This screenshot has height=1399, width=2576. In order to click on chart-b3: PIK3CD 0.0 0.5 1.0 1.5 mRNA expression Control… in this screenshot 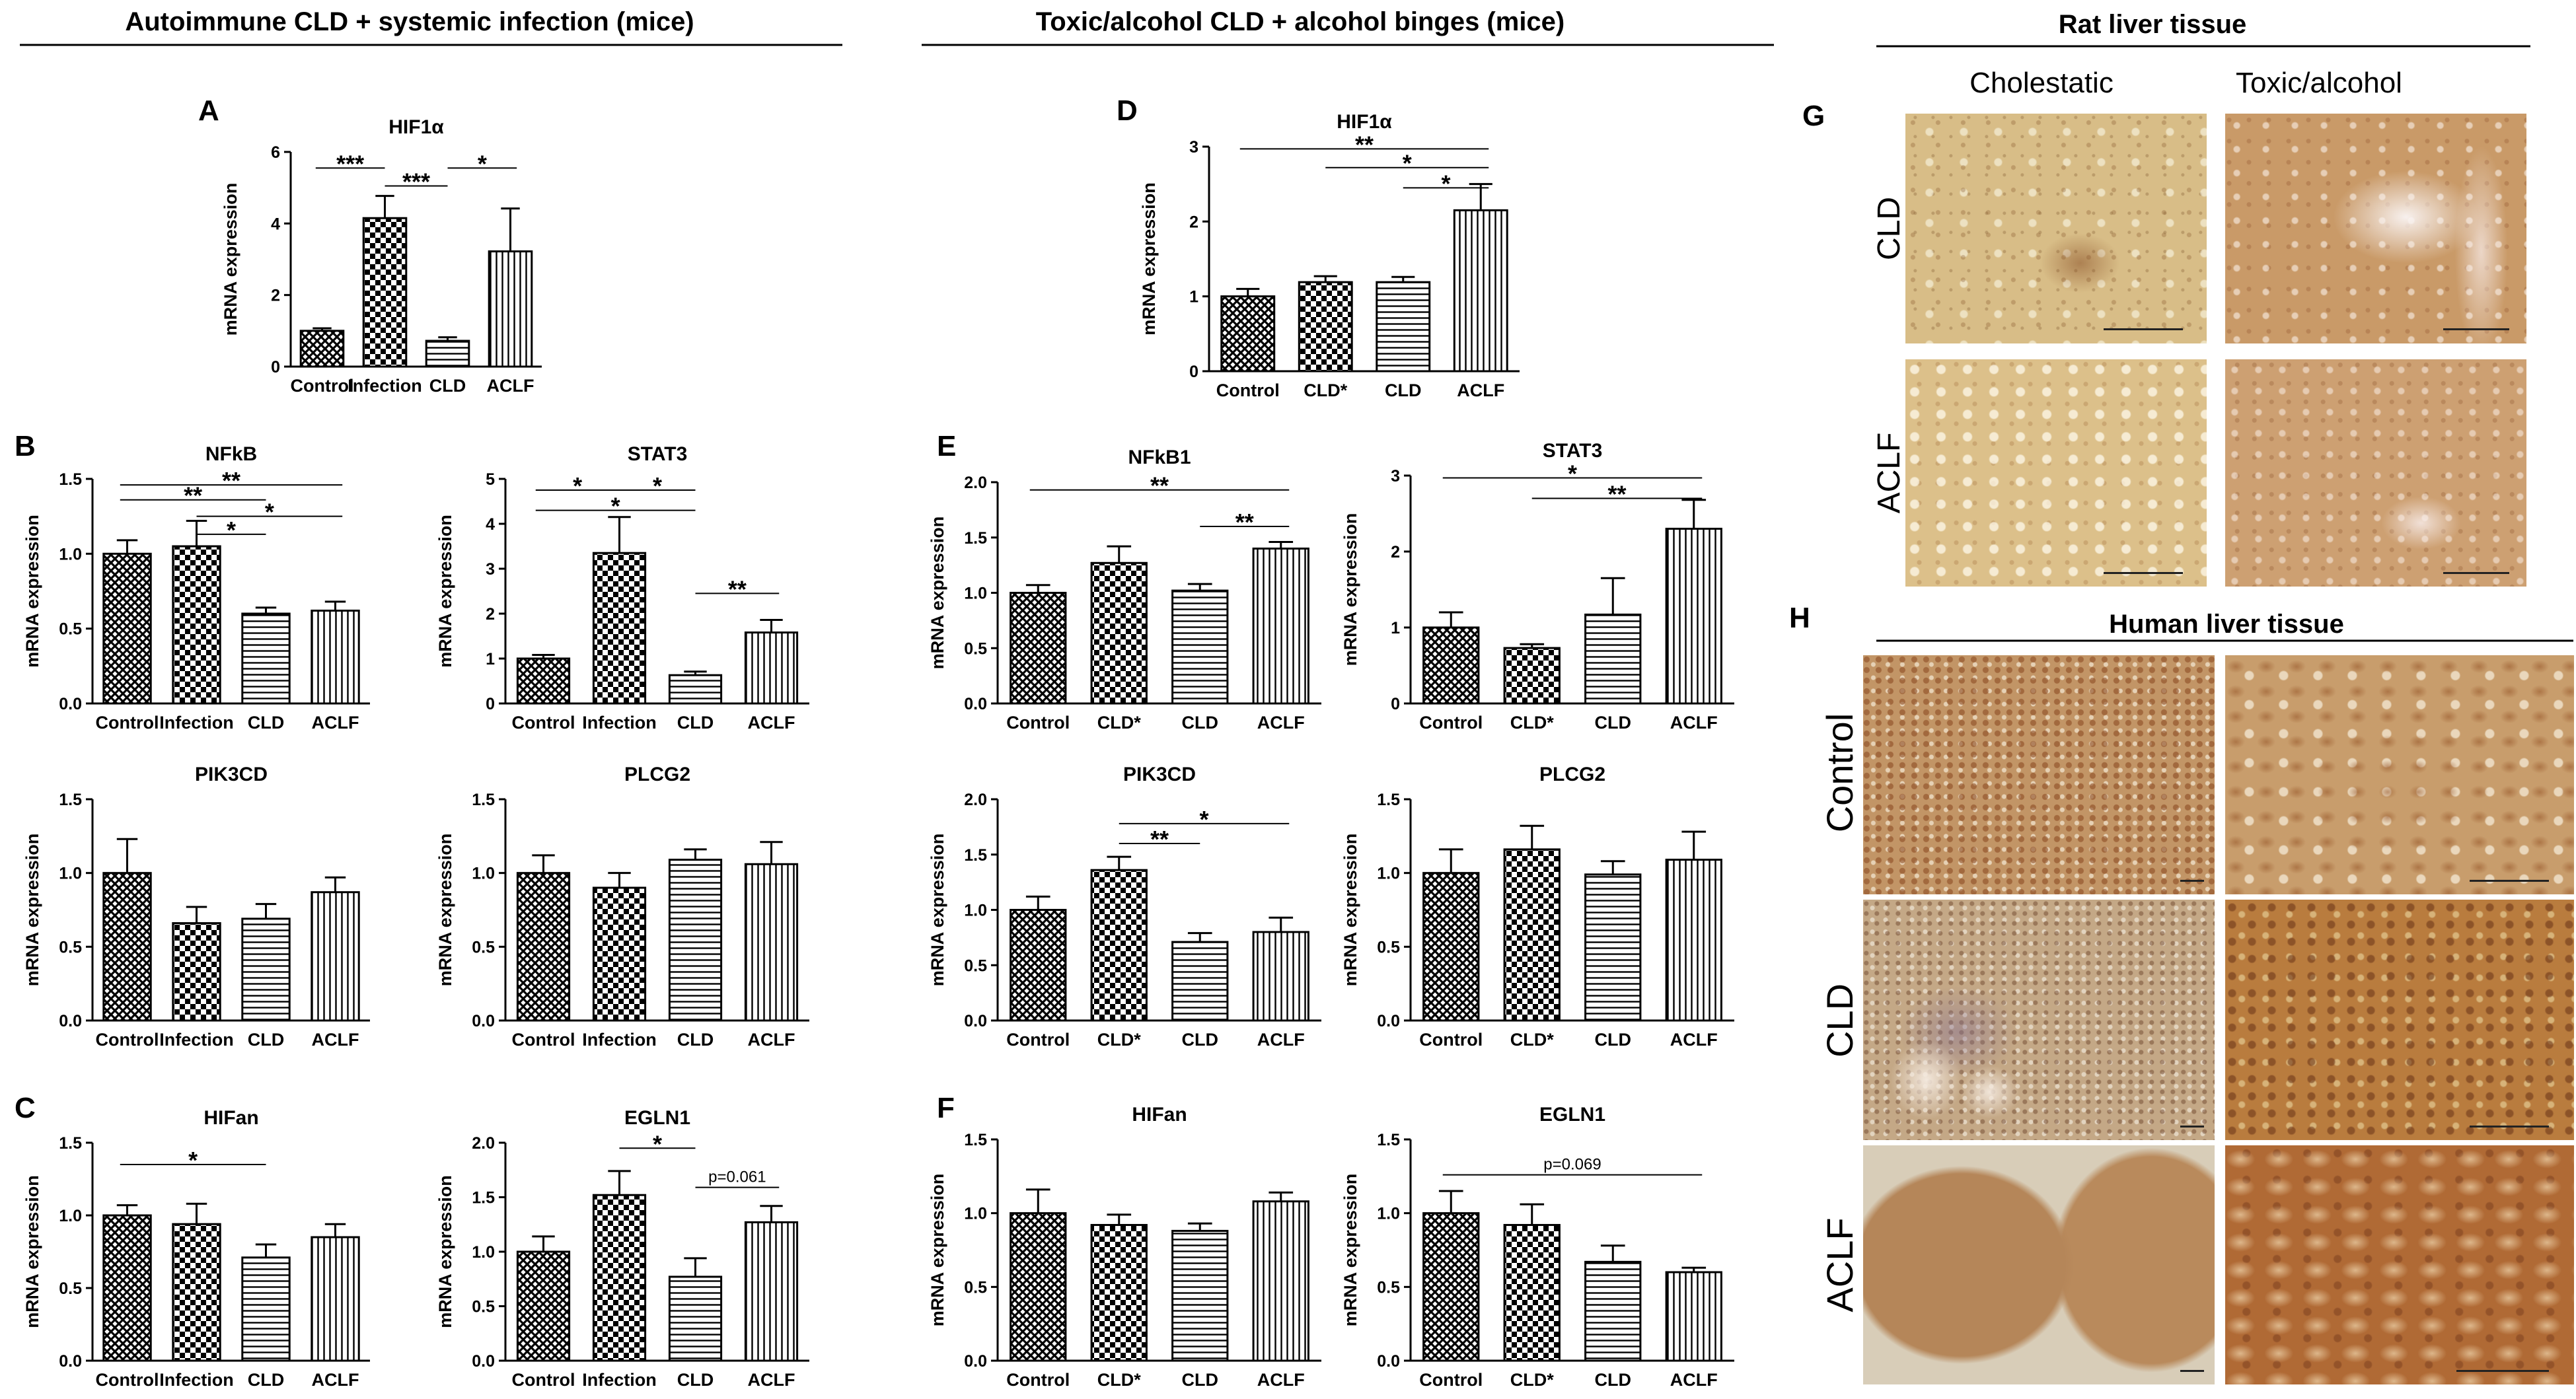, I will do `click(196, 907)`.